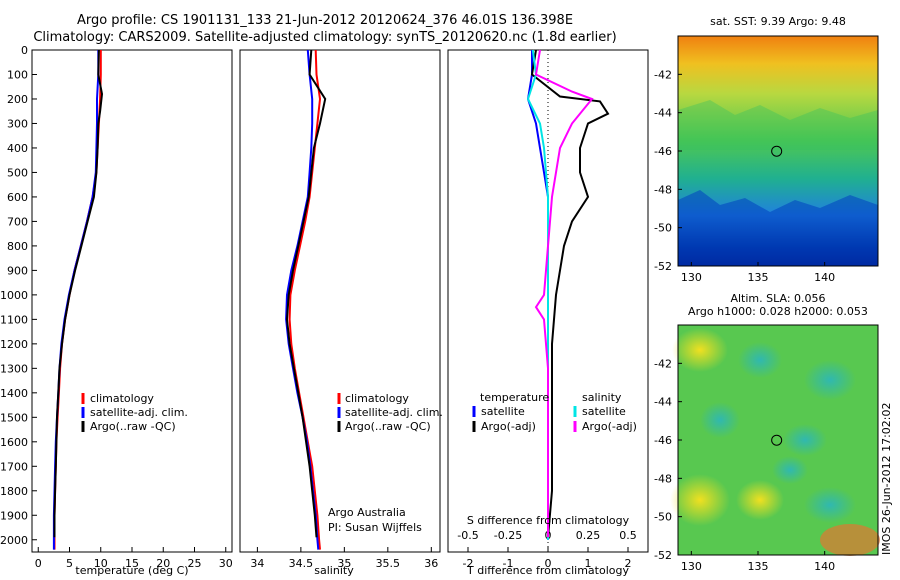 This screenshot has height=580, width=900. What do you see at coordinates (778, 311) in the screenshot?
I see `sla-map-subtitle: Argo h1000: 0.028 h2000: 0.053` at bounding box center [778, 311].